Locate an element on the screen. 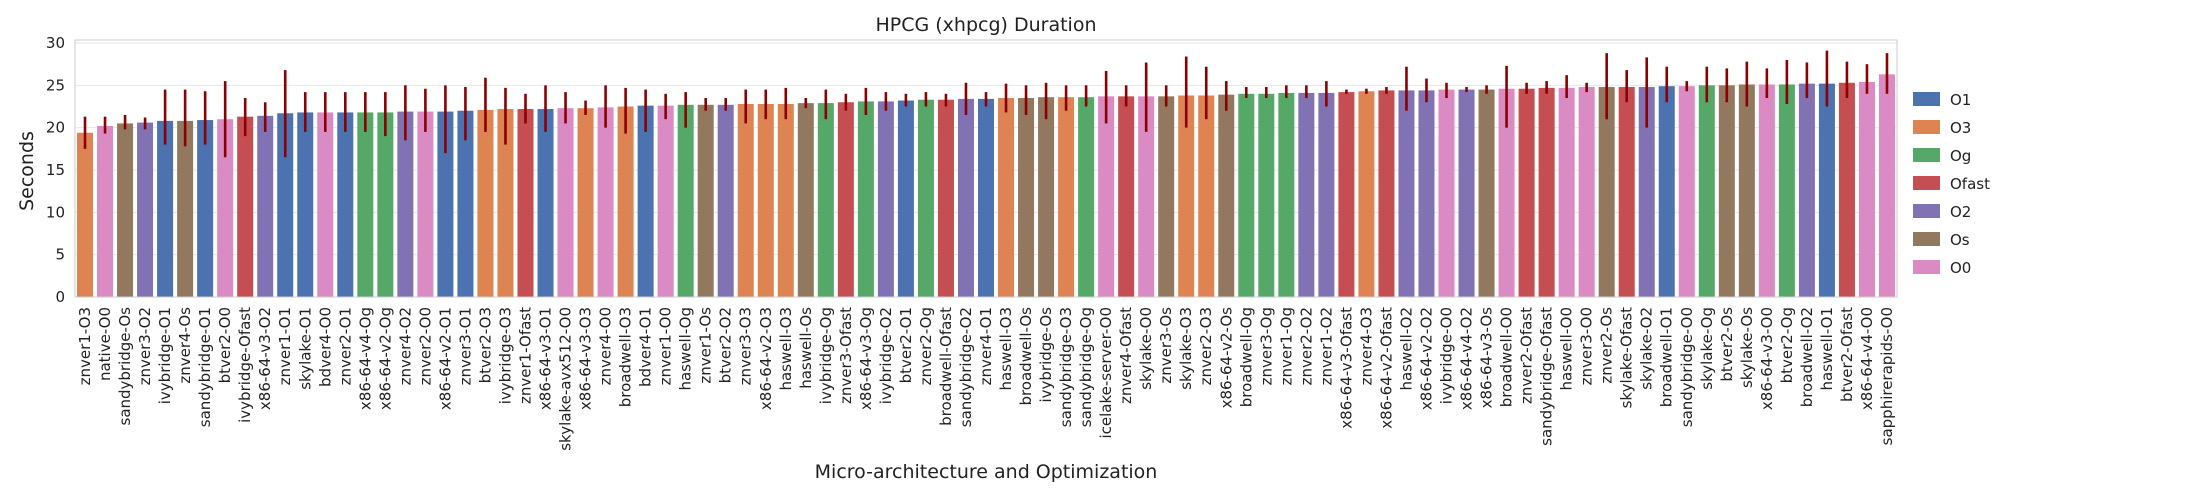 This screenshot has width=2200, height=504. chart-title: HPCG (xhpcg) Duration is located at coordinates (985, 25).